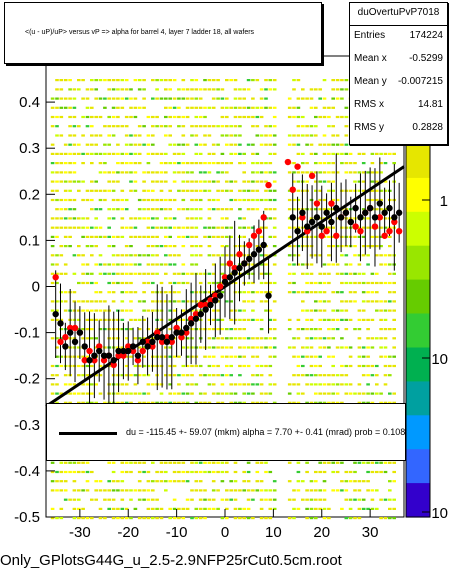 This screenshot has width=450, height=575. Describe the element at coordinates (426, 35) in the screenshot. I see `stat-value: 174224` at that location.